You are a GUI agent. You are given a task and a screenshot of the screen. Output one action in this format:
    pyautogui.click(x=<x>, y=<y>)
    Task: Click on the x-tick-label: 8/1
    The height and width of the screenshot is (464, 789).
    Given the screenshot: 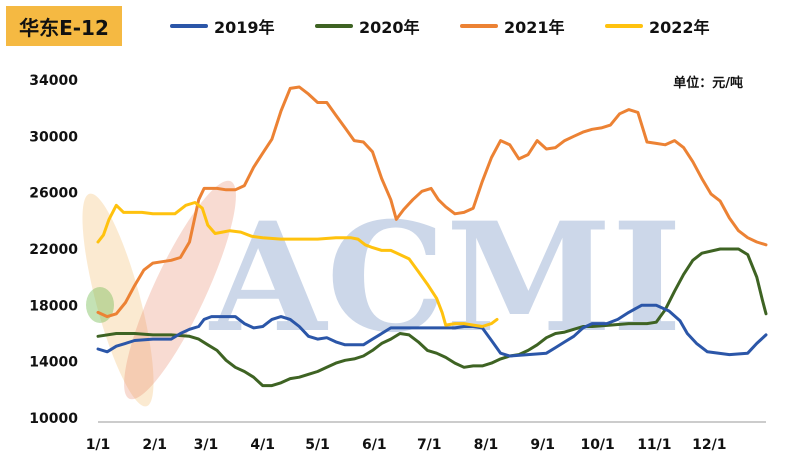 What is the action you would take?
    pyautogui.click(x=486, y=445)
    